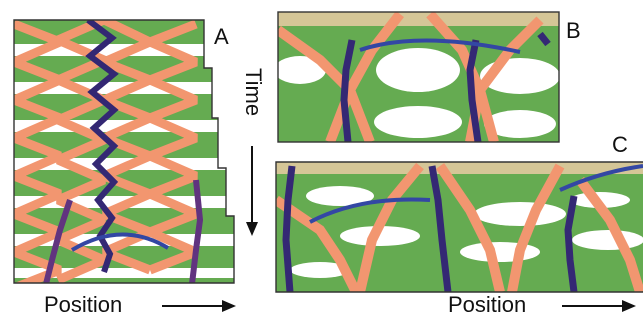 The width and height of the screenshot is (643, 320). Describe the element at coordinates (599, 306) in the screenshot. I see `position-arrow-right` at that location.